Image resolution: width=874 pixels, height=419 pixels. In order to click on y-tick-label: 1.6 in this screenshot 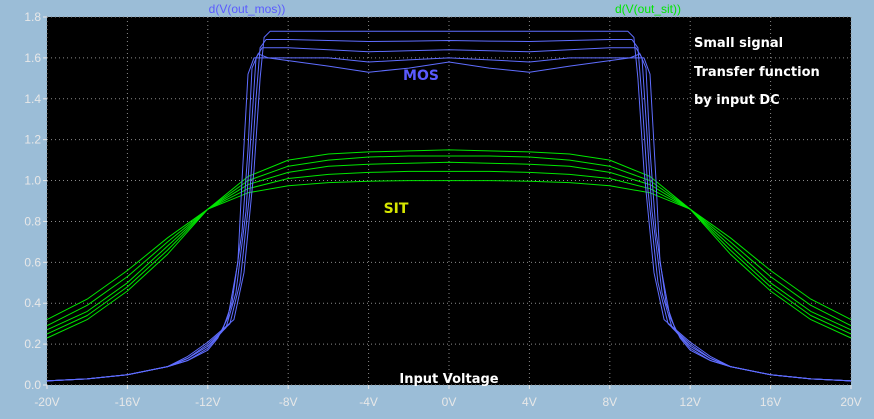, I will do `click(32, 58)`.